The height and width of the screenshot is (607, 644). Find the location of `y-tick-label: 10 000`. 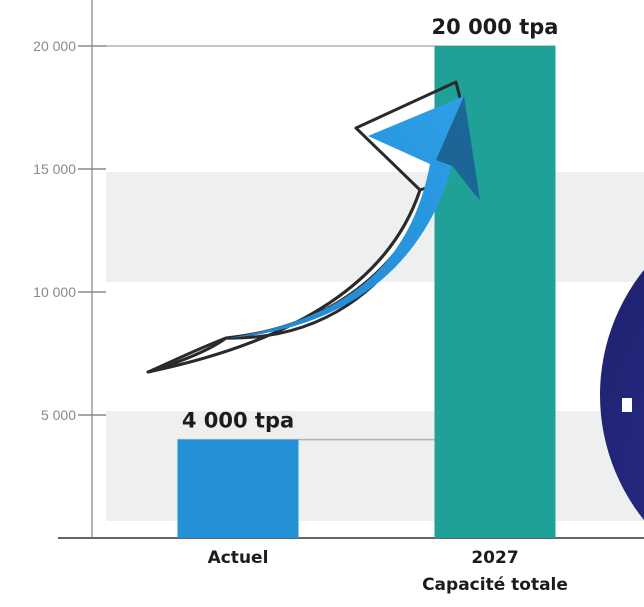

y-tick-label: 10 000 is located at coordinates (54, 292).